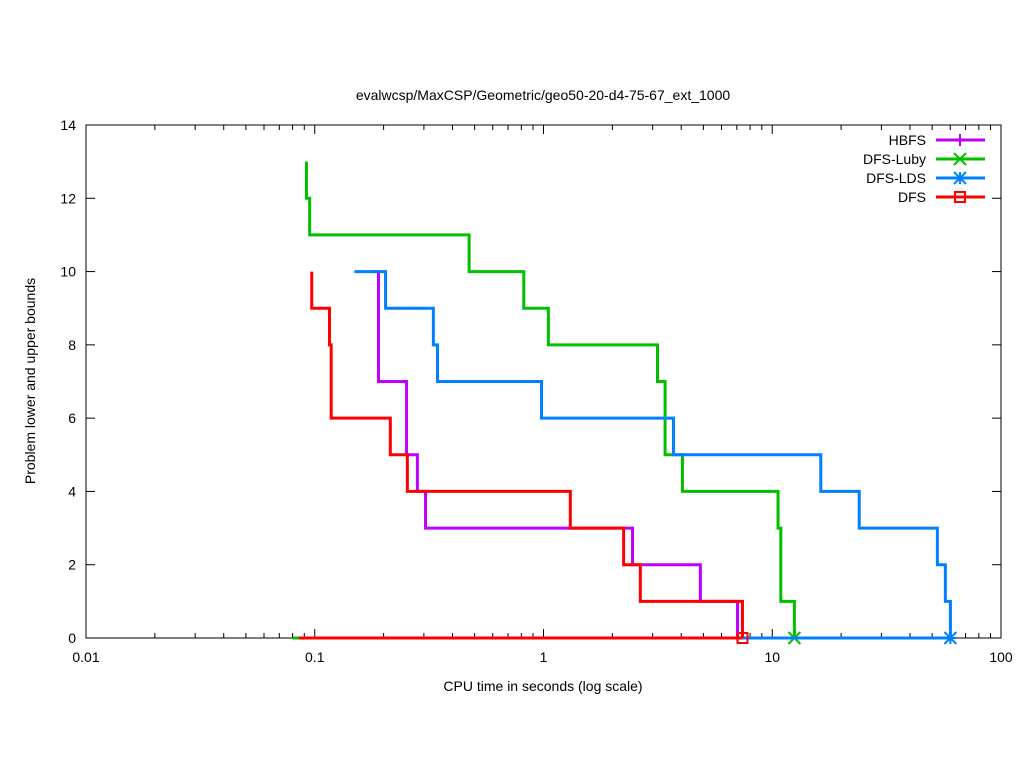 This screenshot has height=773, width=1024. I want to click on x-tick-label: 0.1, so click(315, 657).